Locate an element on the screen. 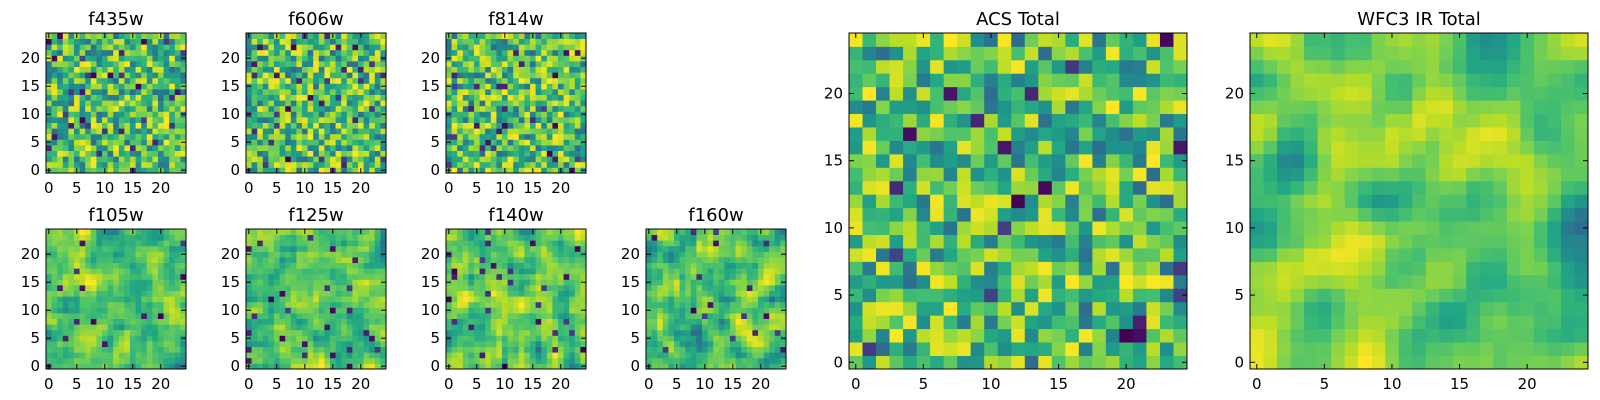 This screenshot has height=400, width=1600. x-tick-label: 20 is located at coordinates (160, 384).